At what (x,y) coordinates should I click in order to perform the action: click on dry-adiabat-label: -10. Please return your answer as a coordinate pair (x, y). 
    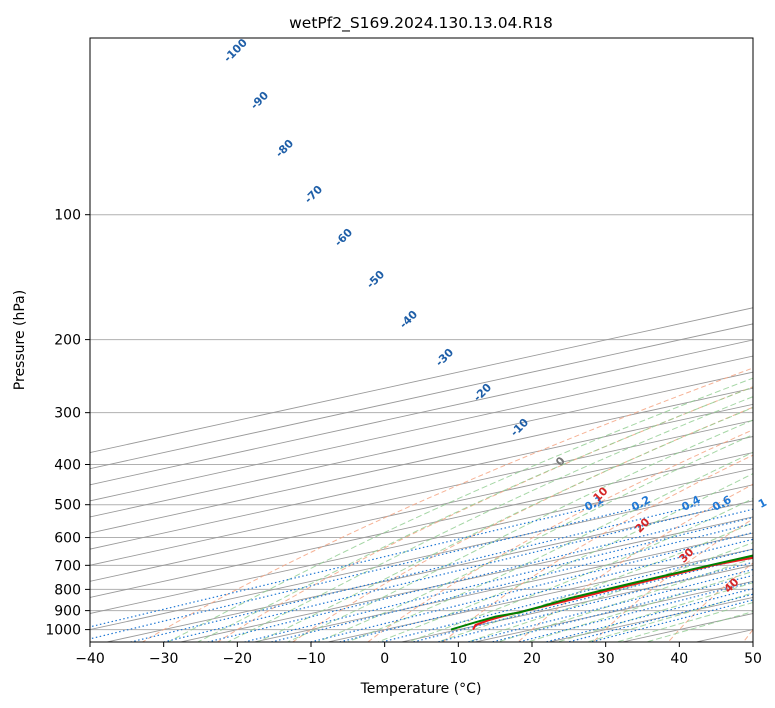
    Looking at the image, I should click on (519, 427).